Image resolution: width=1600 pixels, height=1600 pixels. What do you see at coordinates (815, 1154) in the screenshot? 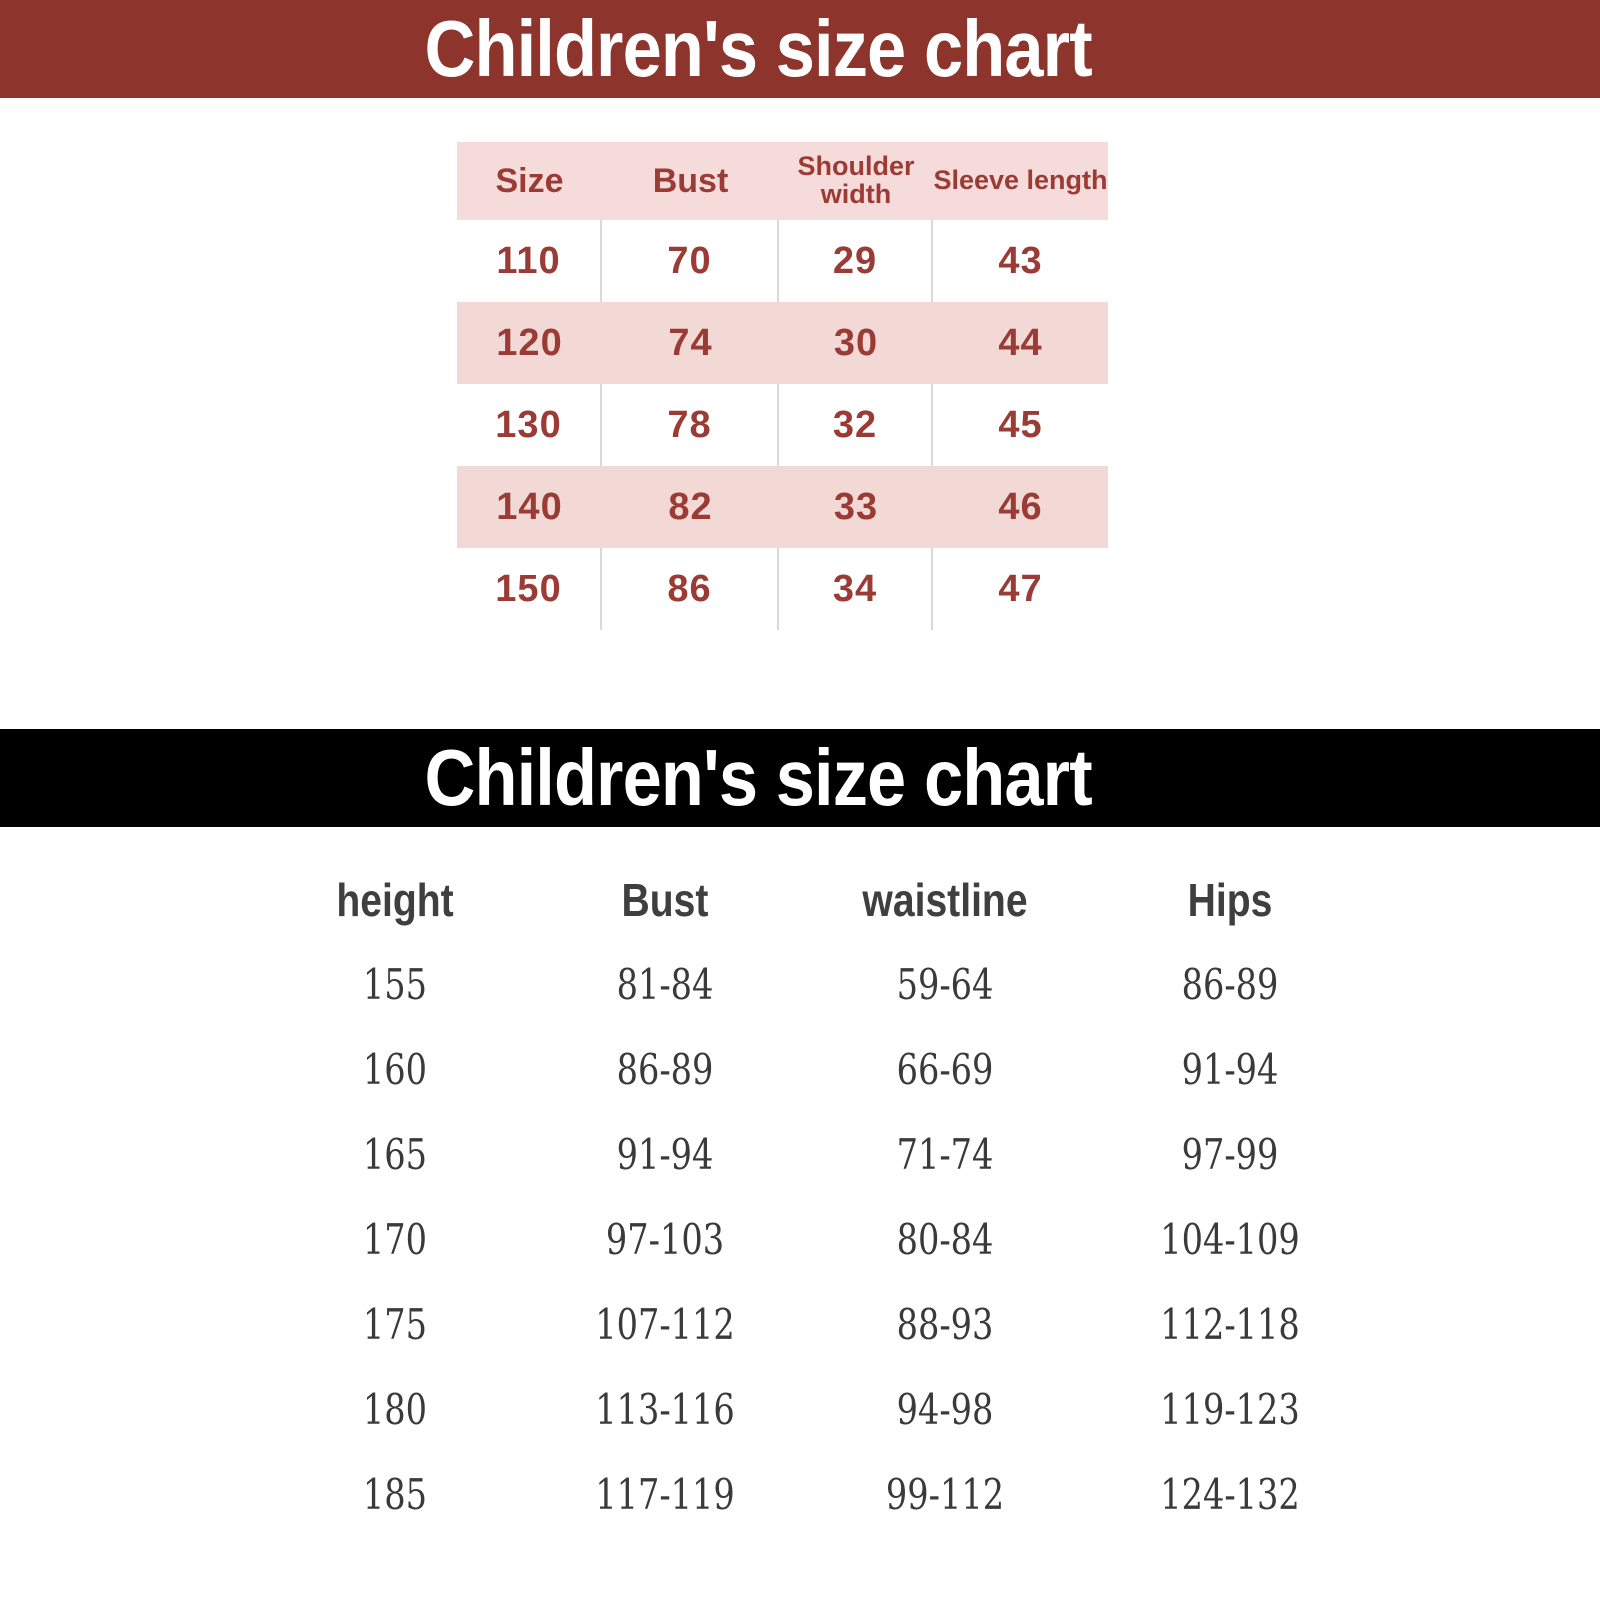
I see `table-row: 165 91-94 71-74 97-99` at bounding box center [815, 1154].